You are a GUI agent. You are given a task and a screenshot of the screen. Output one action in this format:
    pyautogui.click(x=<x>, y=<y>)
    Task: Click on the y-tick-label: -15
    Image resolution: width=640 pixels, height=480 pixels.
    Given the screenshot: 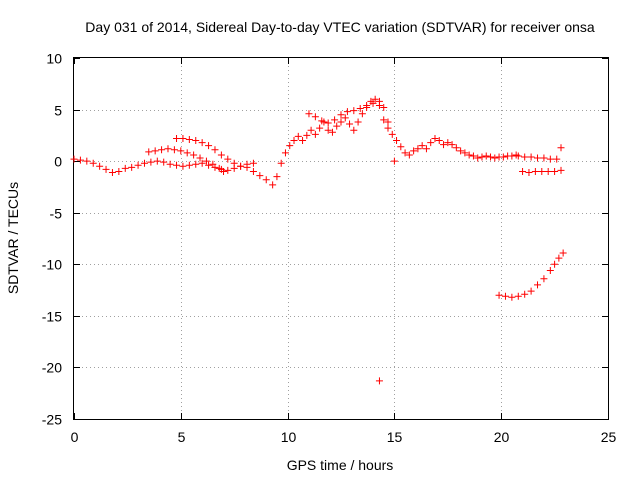 What is the action you would take?
    pyautogui.click(x=52, y=317)
    